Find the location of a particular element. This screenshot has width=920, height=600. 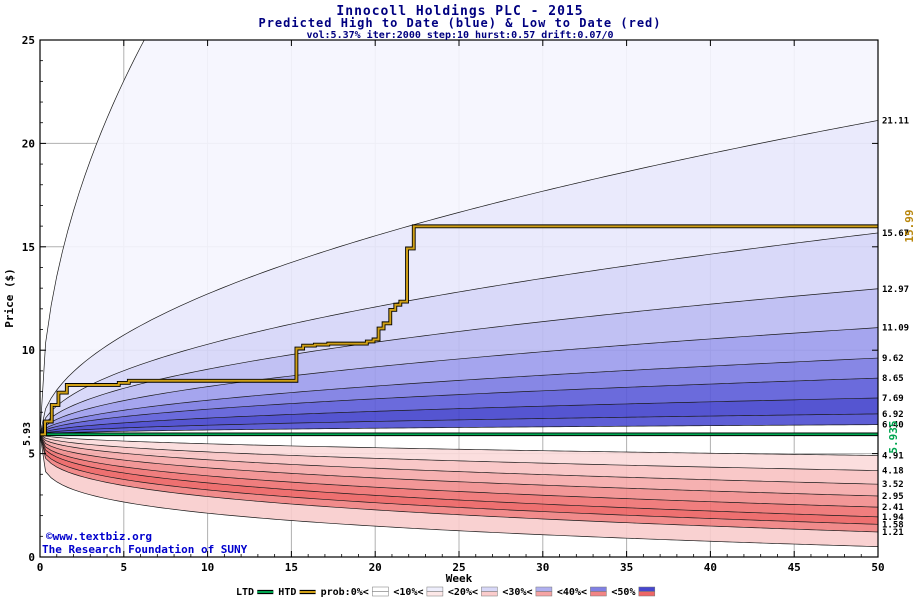

price-level-label: 6.92 is located at coordinates (893, 415).